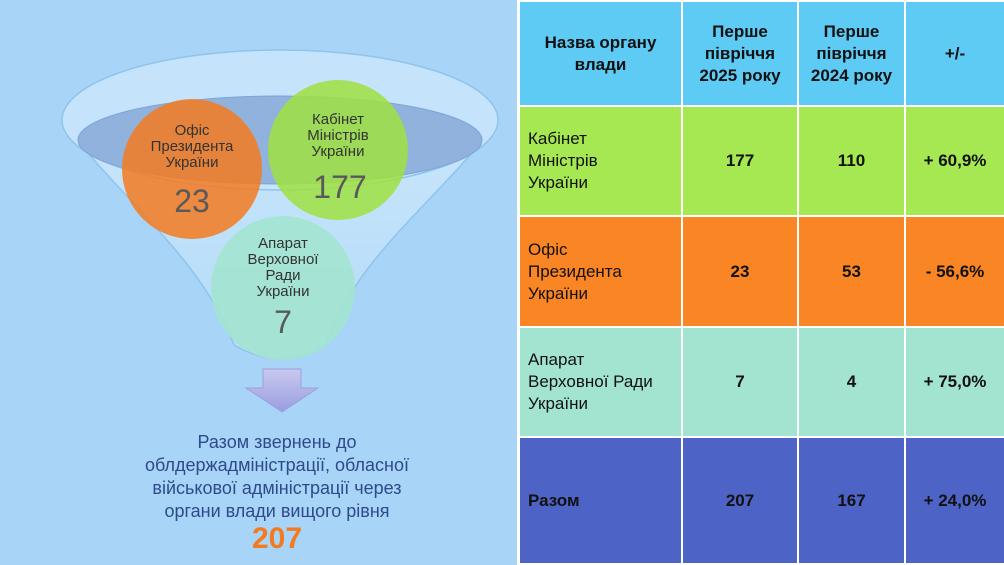 The height and width of the screenshot is (565, 1004). What do you see at coordinates (283, 275) in the screenshot?
I see `label-line: Ради` at bounding box center [283, 275].